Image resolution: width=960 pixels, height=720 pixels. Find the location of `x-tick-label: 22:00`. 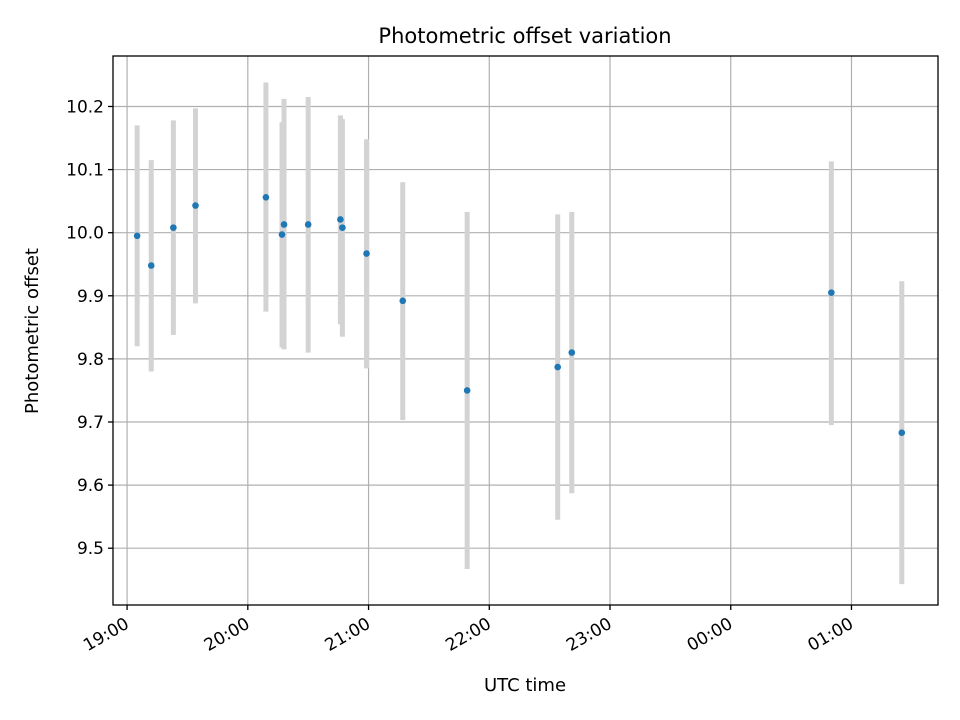

x-tick-label: 22:00 is located at coordinates (468, 635).